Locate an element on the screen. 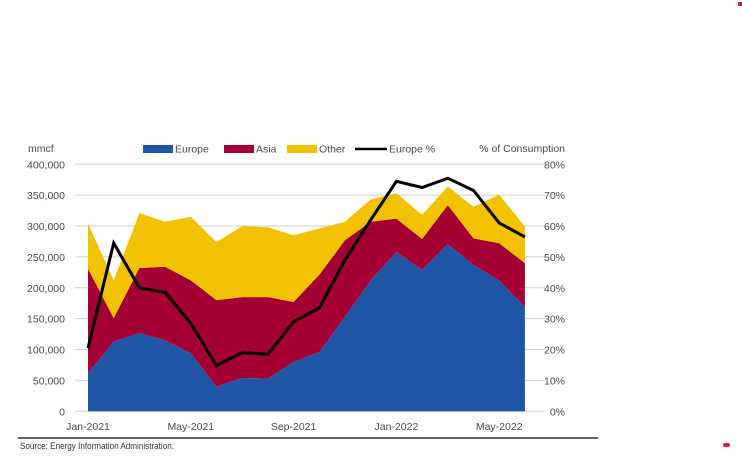 The width and height of the screenshot is (742, 469). legend-label: Other is located at coordinates (332, 150).